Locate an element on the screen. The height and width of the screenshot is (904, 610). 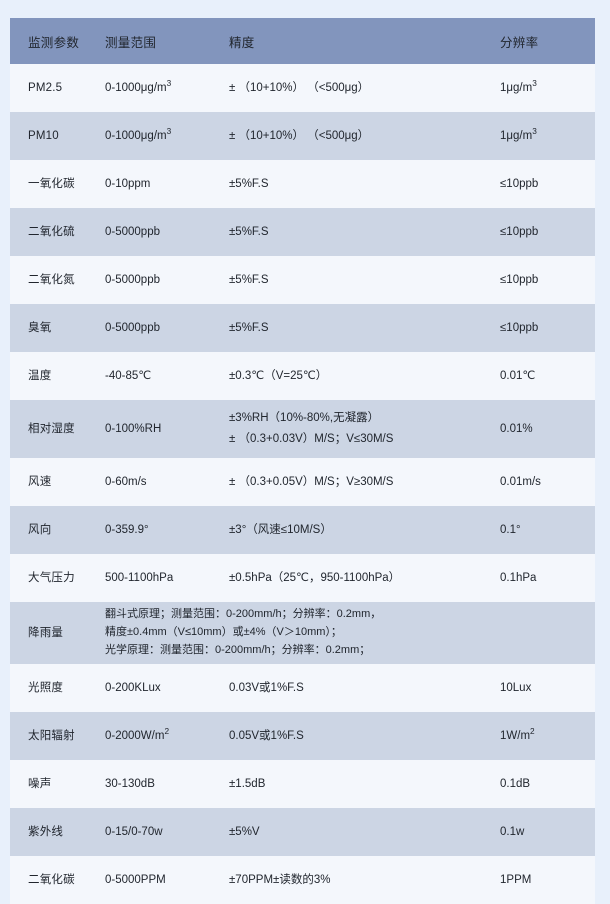
cell-accuracy: ± （0.3+0.05V）M/S；V≥30M/S is located at coordinates (347, 482).